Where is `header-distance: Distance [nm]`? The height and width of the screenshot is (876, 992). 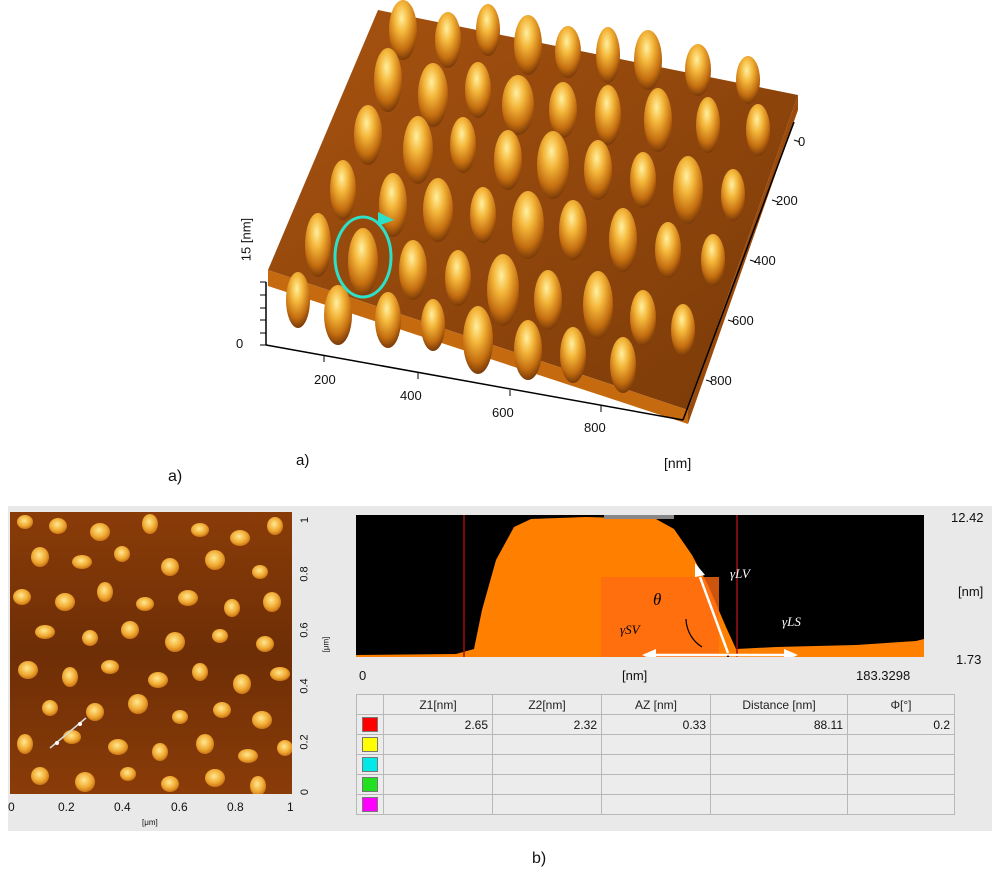
header-distance: Distance [nm] is located at coordinates (779, 704).